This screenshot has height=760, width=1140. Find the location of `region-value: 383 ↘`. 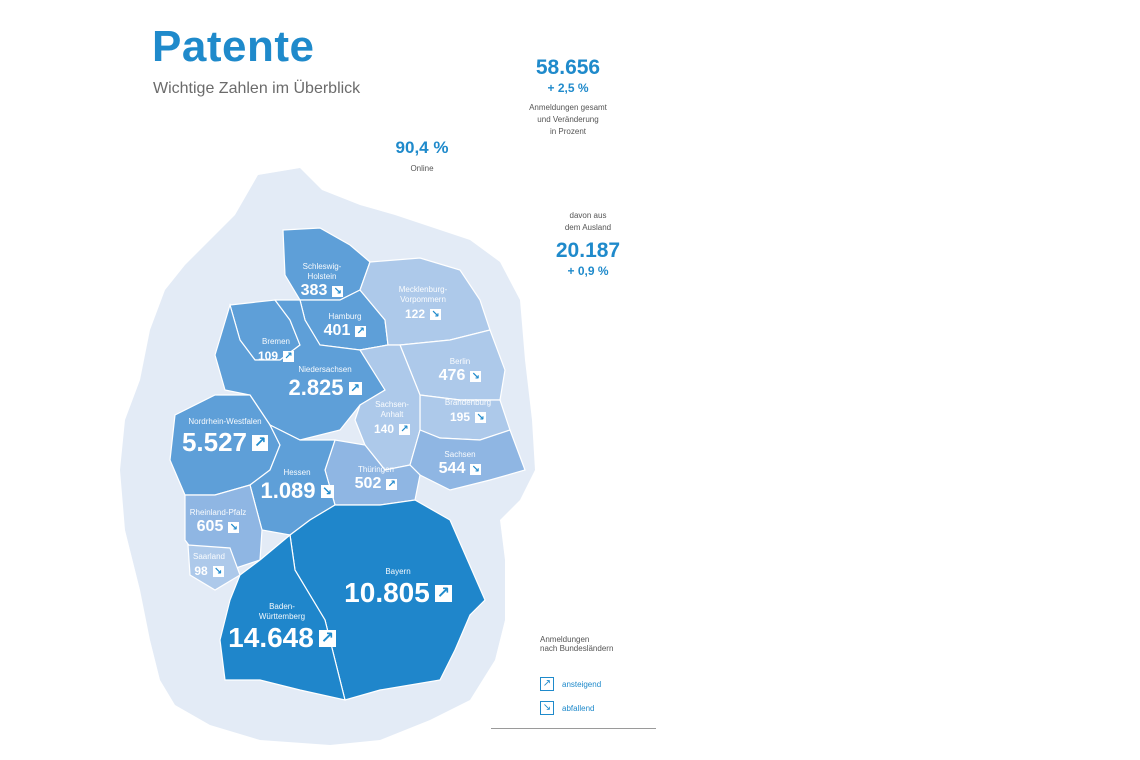

region-value: 383 ↘ is located at coordinates (322, 291).